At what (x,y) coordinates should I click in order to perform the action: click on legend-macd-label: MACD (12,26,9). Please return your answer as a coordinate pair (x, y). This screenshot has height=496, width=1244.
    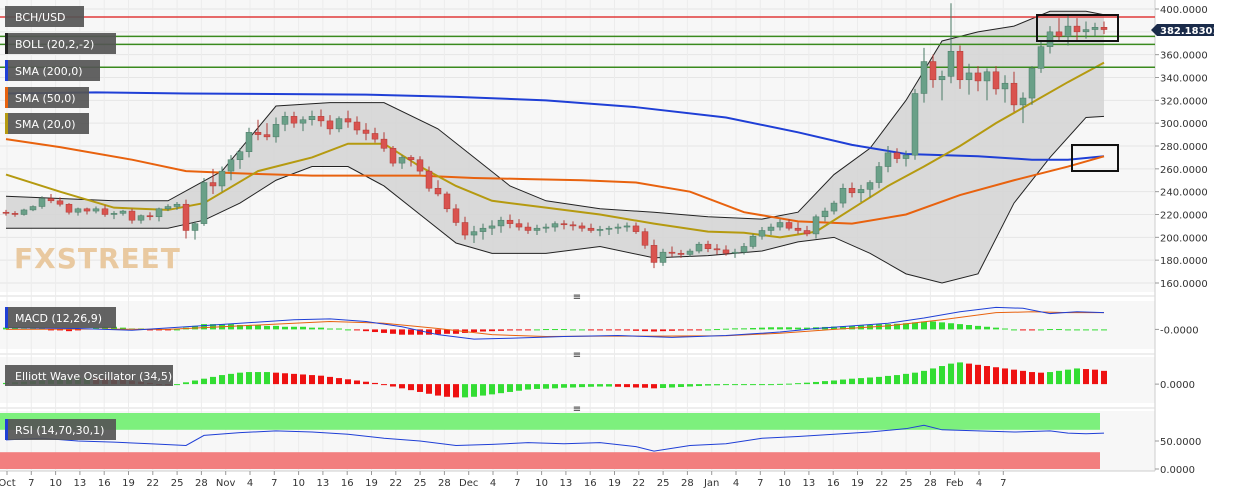
    Looking at the image, I should click on (58, 318).